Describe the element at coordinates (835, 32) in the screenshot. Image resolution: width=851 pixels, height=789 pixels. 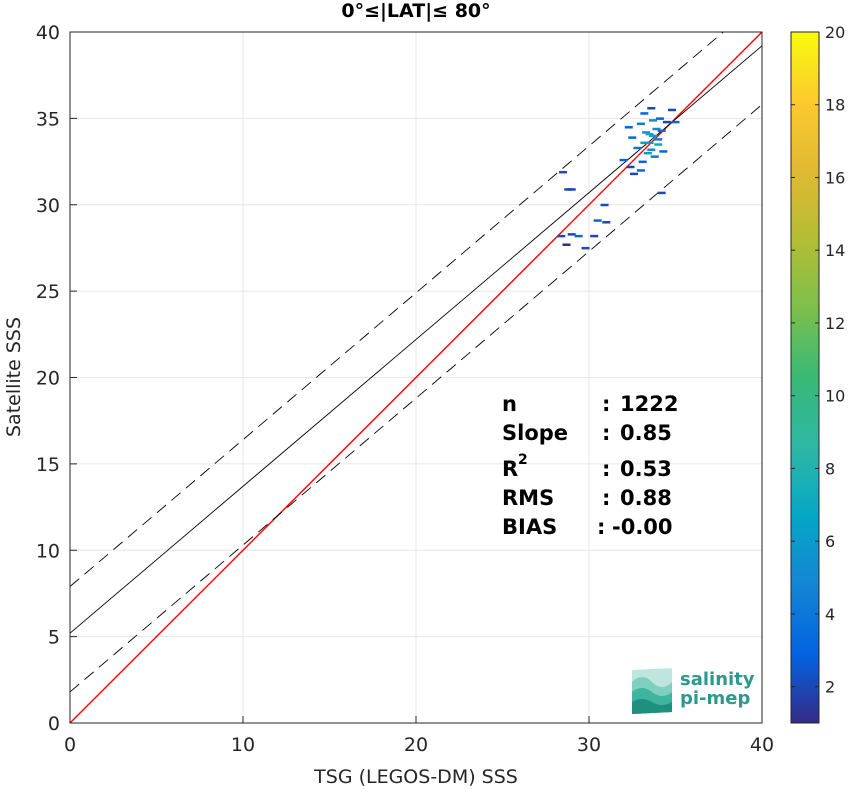
I see `colorbar-tick-label: 20` at that location.